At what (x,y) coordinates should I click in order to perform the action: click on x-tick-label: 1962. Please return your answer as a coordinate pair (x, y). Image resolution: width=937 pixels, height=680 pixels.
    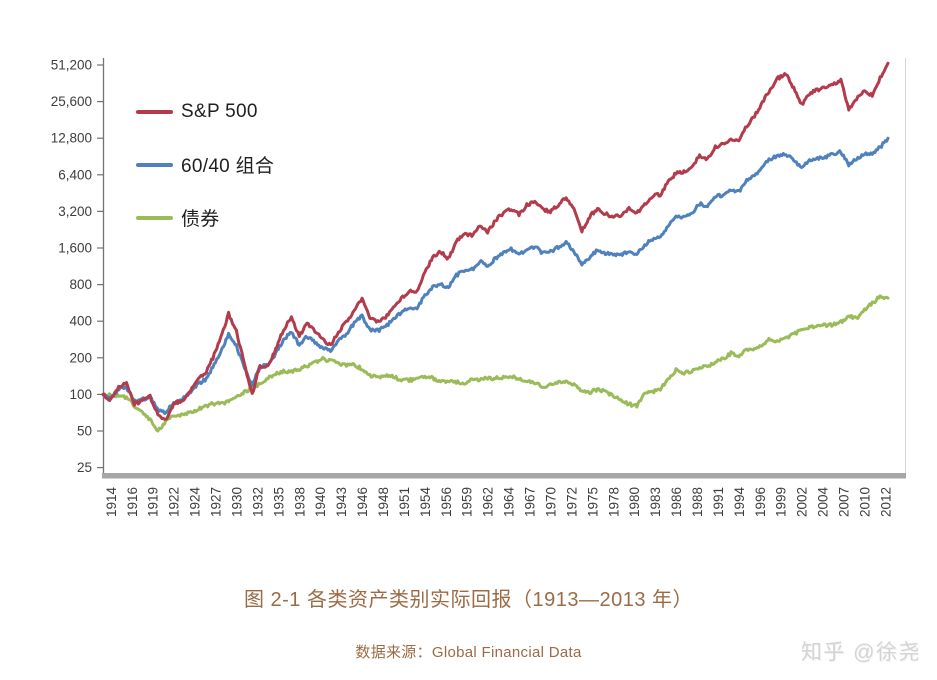
    Looking at the image, I should click on (488, 502).